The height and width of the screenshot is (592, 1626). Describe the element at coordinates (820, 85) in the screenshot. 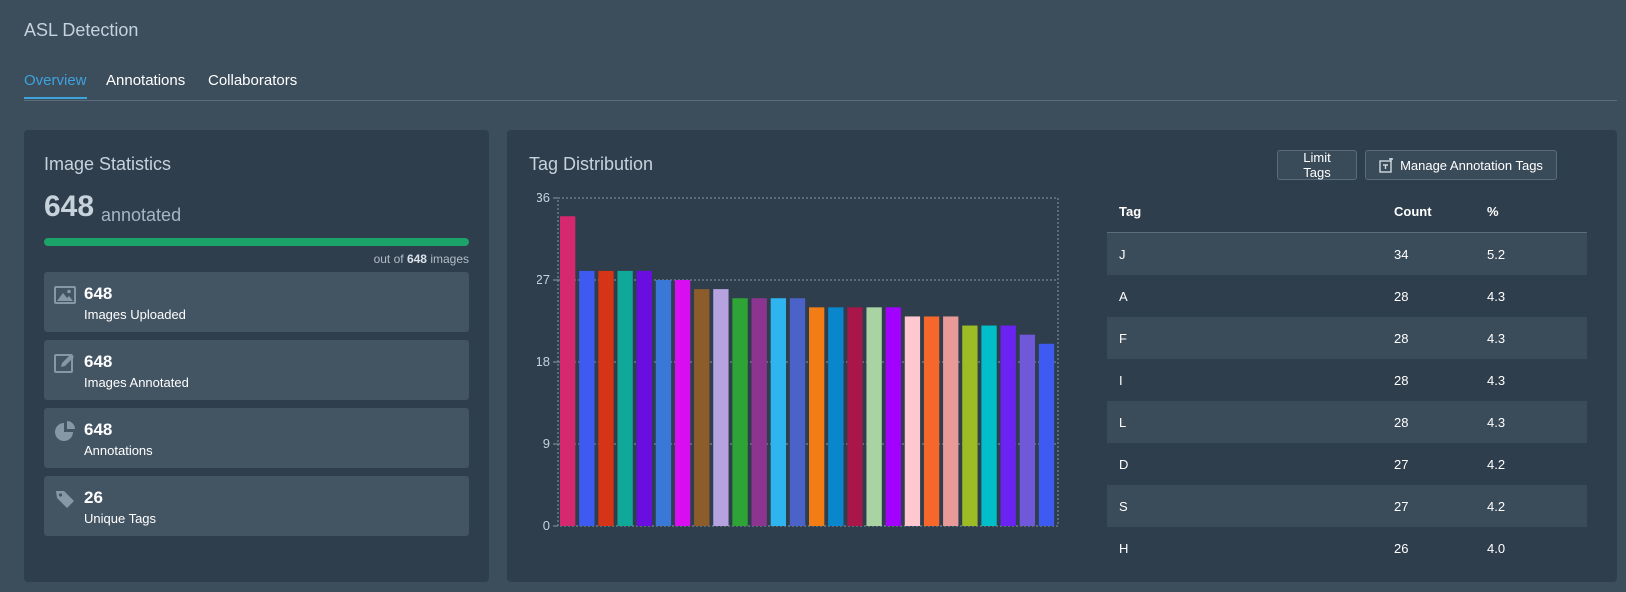

I see `tab-bar: Overview Annotations Collaborators` at that location.